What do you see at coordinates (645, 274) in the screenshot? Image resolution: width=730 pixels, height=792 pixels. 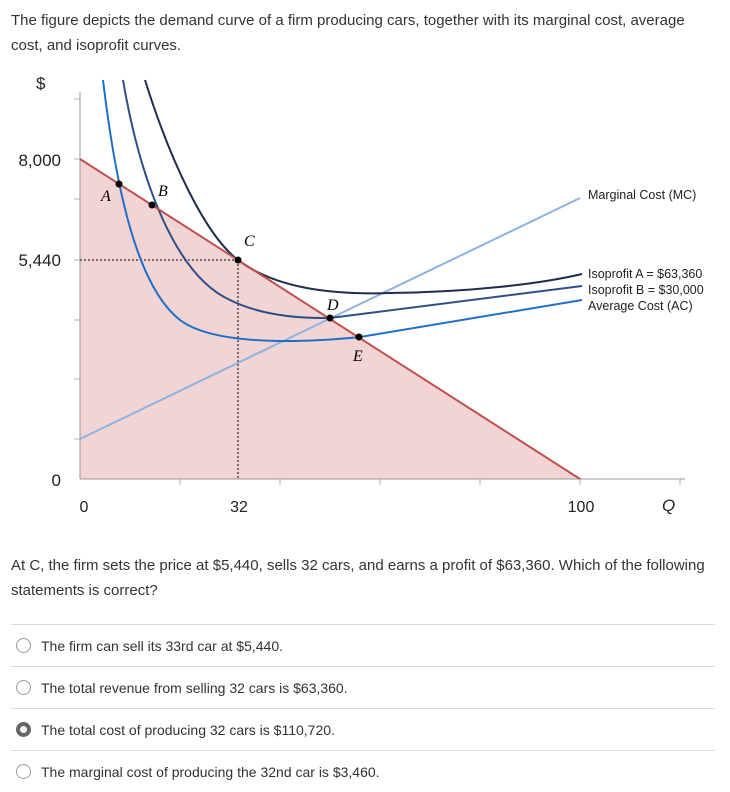 I see `iso-a-label: Isoprofit A = $63,360` at bounding box center [645, 274].